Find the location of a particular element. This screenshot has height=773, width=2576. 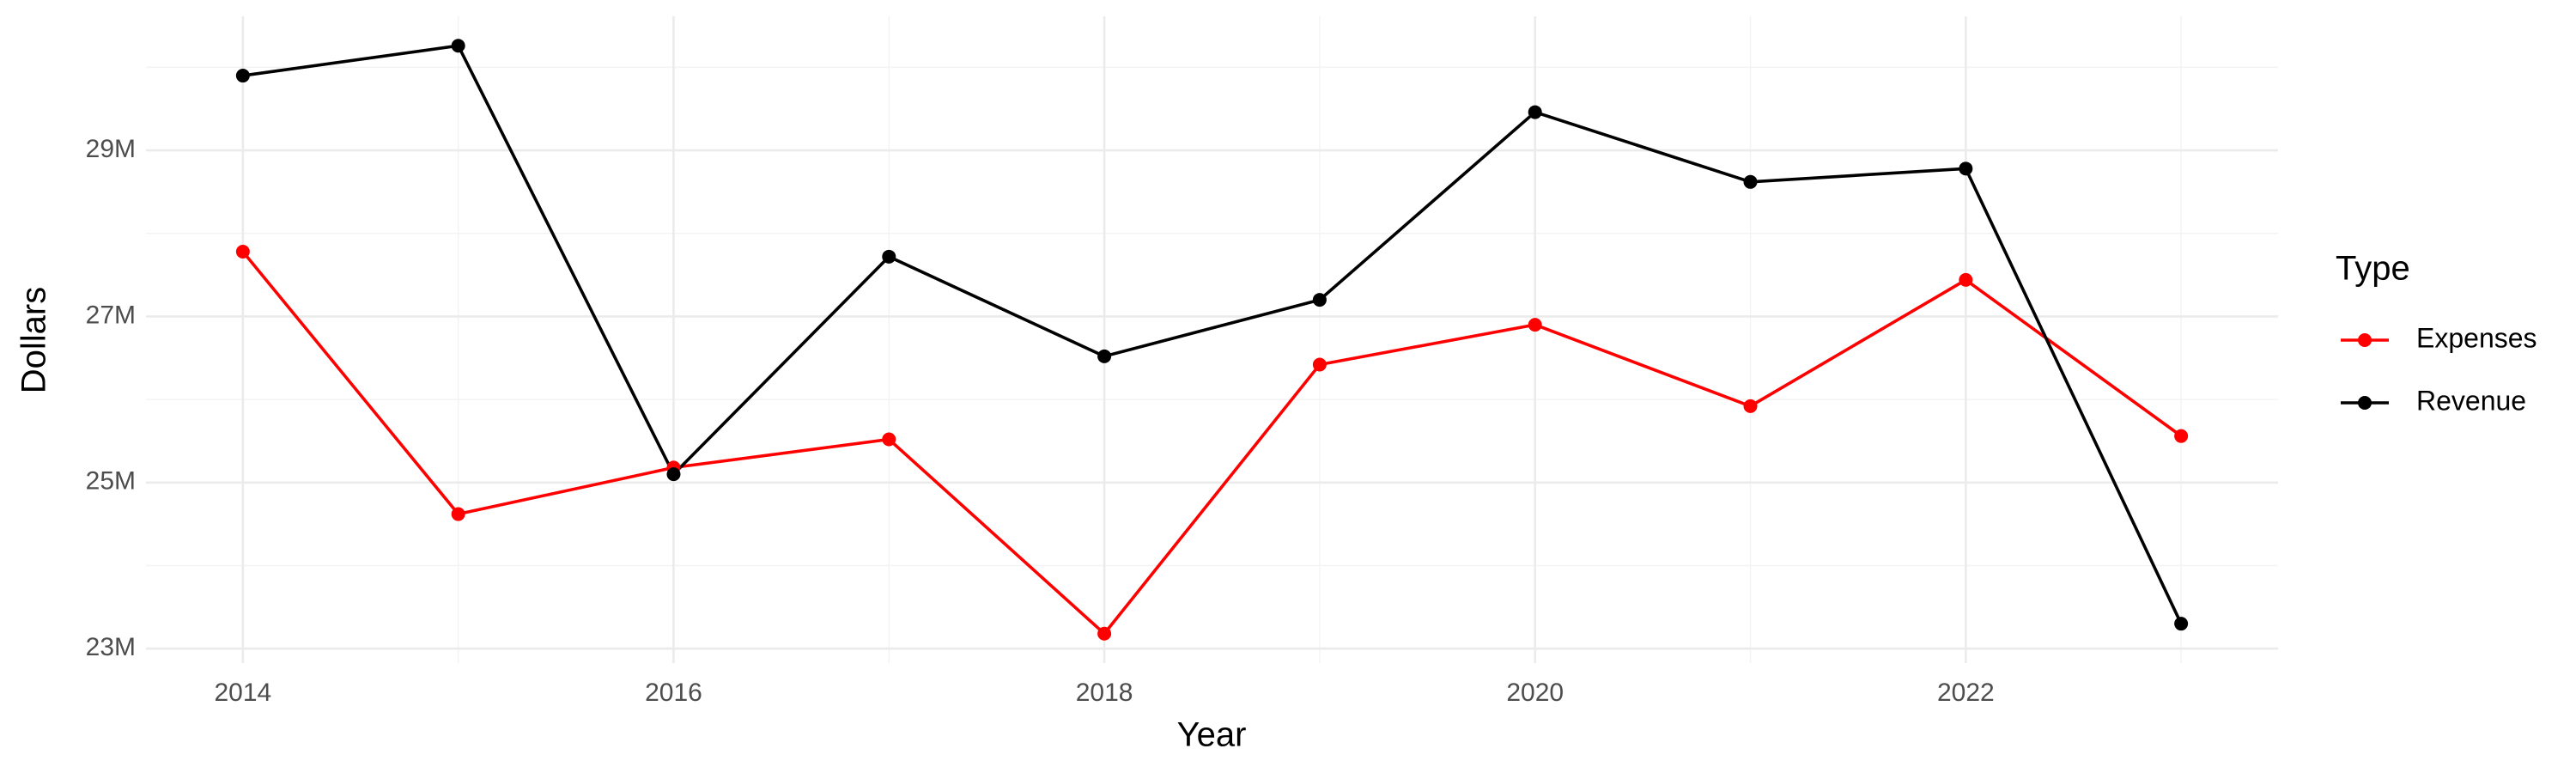

legend-title: Type is located at coordinates (2373, 269).